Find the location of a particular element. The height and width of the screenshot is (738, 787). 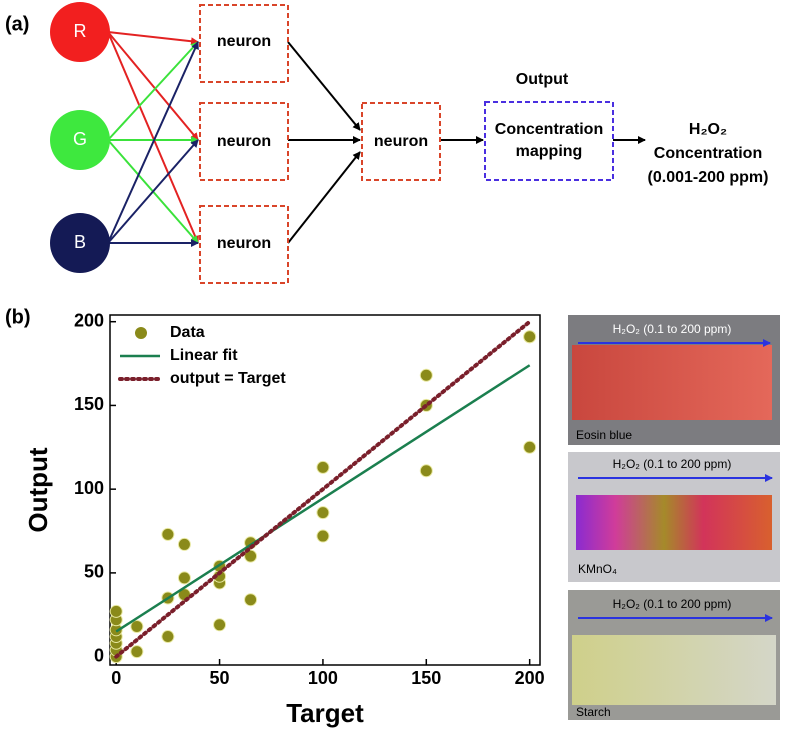

neuron-boxes is located at coordinates (320, 144).